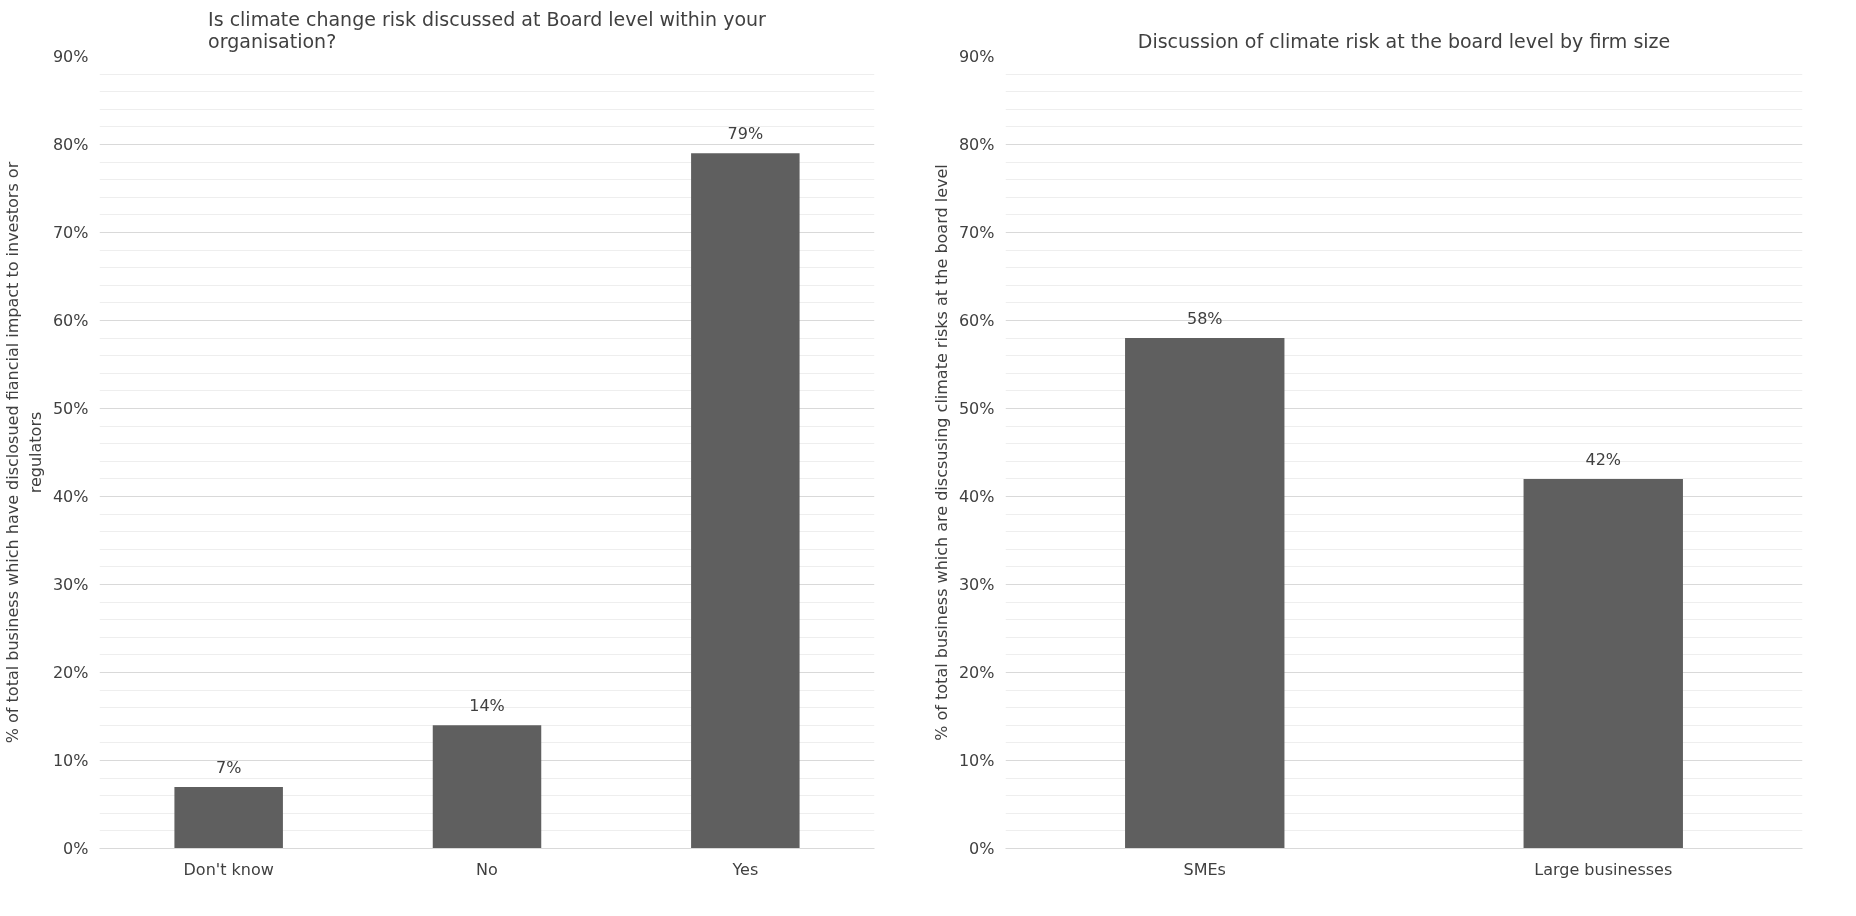  Describe the element at coordinates (487, 706) in the screenshot. I see `data-label: 14%` at that location.